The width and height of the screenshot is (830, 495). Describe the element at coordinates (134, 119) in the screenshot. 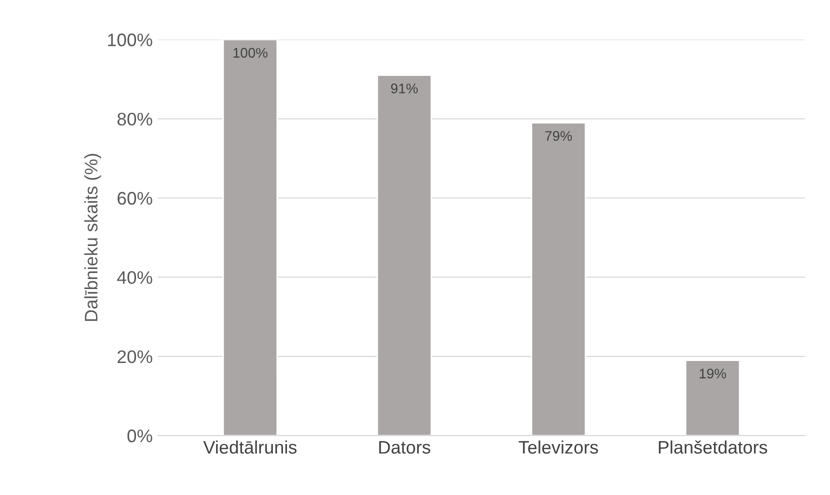

I see `y-tick-label: 80%` at that location.